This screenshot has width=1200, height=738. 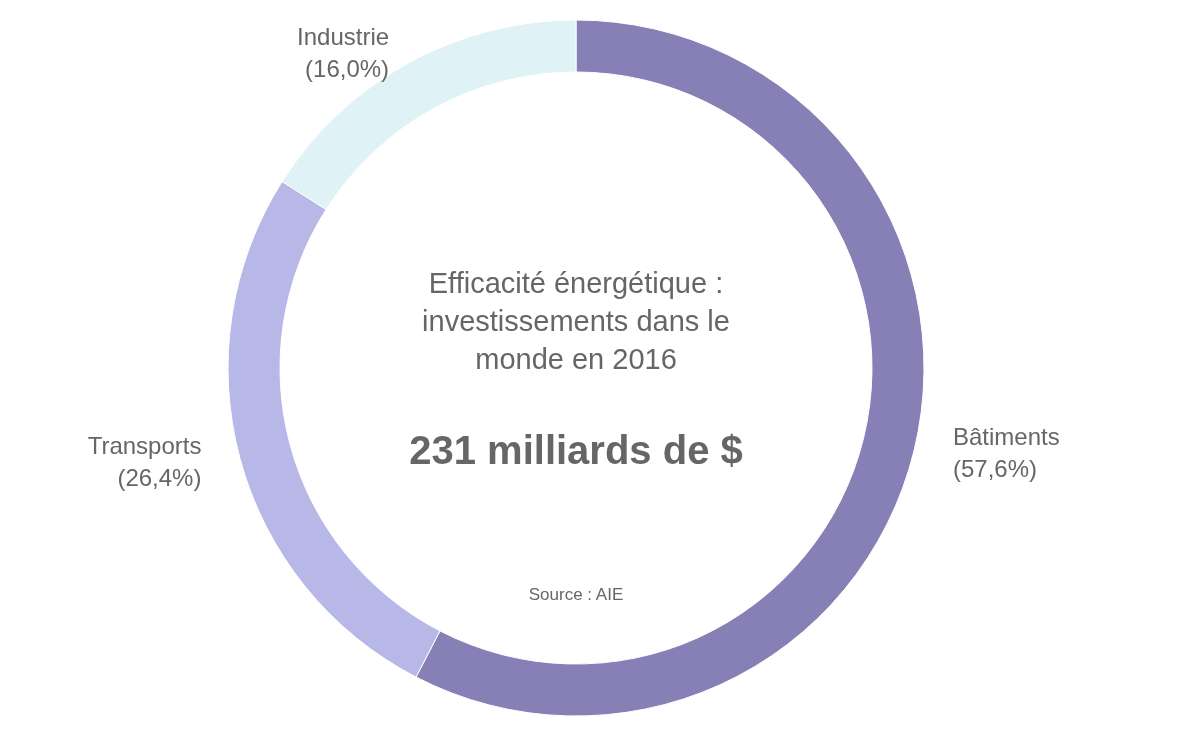 I want to click on data-label: (57,6%), so click(x=995, y=469).